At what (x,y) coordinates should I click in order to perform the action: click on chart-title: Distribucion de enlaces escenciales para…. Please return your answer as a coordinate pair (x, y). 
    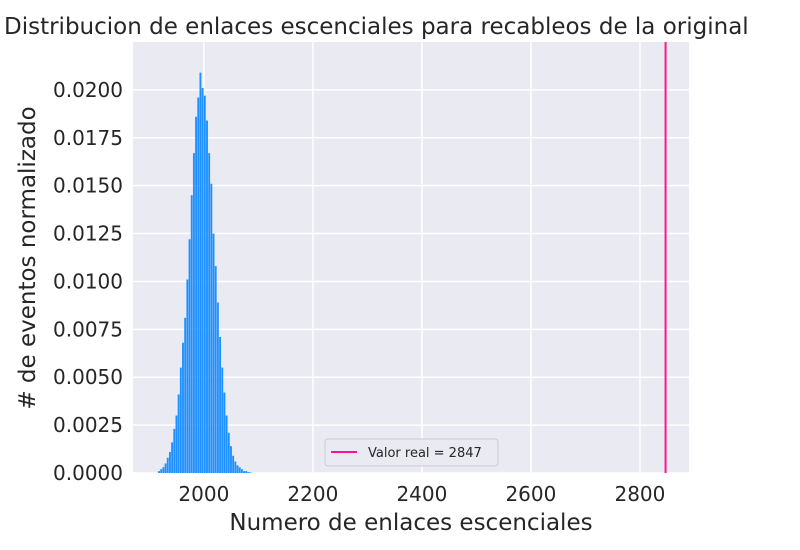
    Looking at the image, I should click on (376, 27).